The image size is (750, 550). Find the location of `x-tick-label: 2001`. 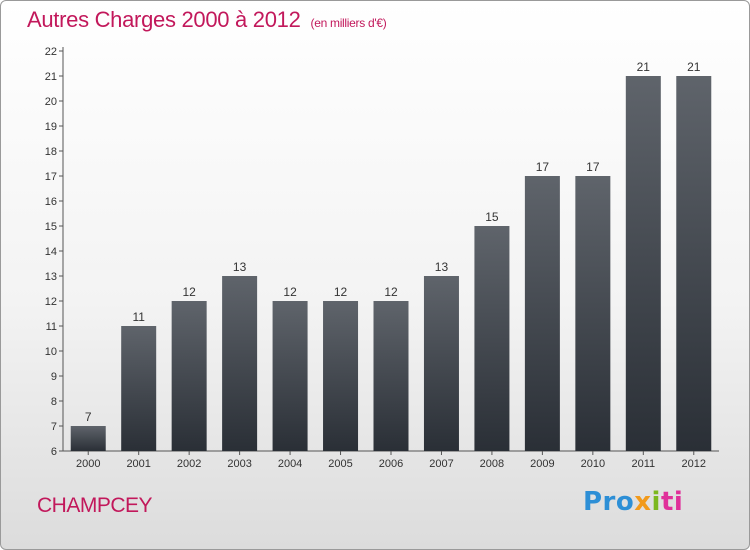

x-tick-label: 2001 is located at coordinates (138, 464).